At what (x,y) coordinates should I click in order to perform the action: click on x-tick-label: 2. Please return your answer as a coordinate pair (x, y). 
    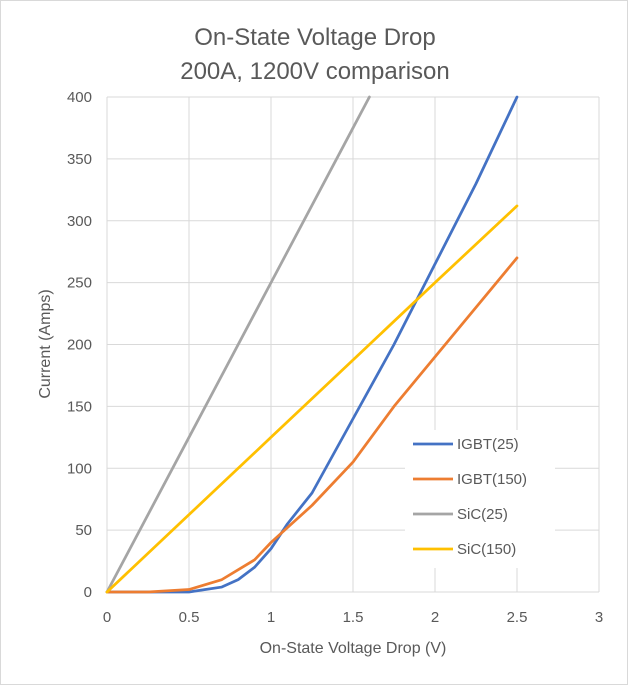
    Looking at the image, I should click on (435, 617).